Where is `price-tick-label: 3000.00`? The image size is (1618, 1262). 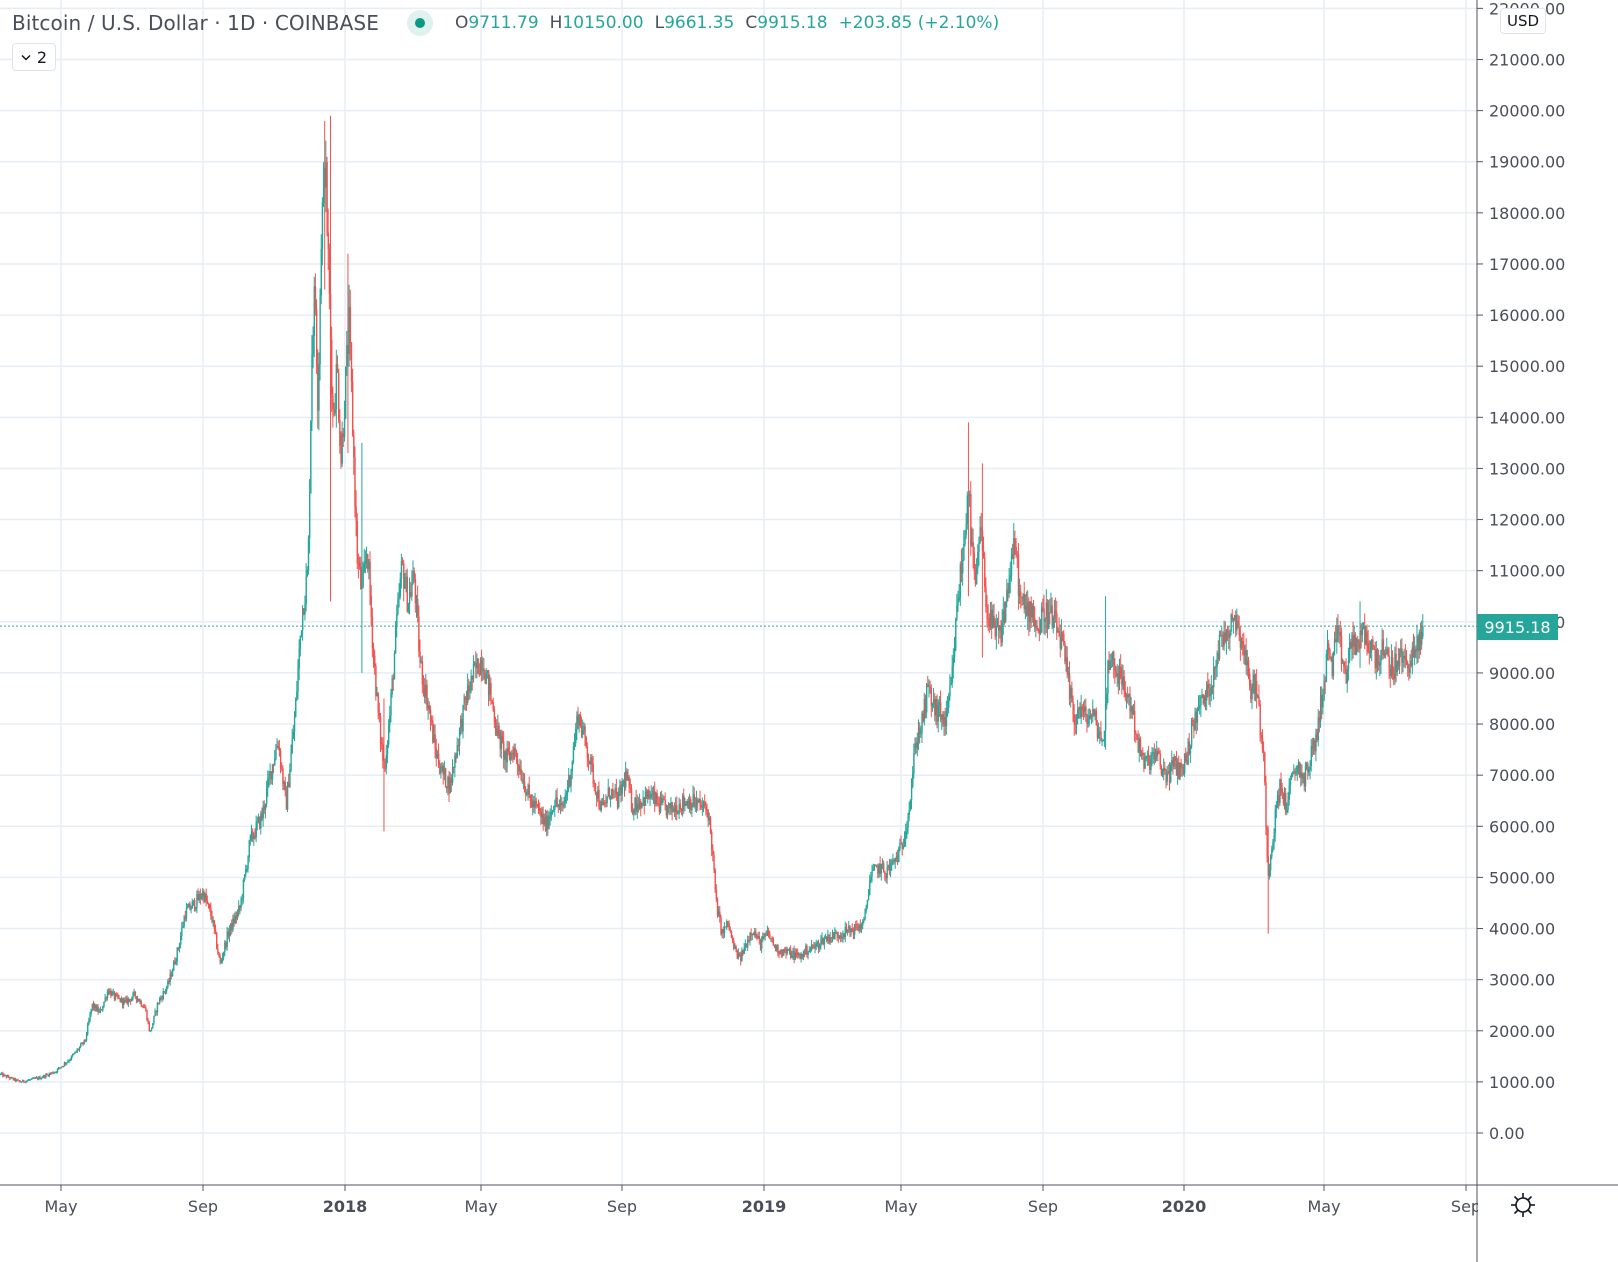
price-tick-label: 3000.00 is located at coordinates (1522, 980).